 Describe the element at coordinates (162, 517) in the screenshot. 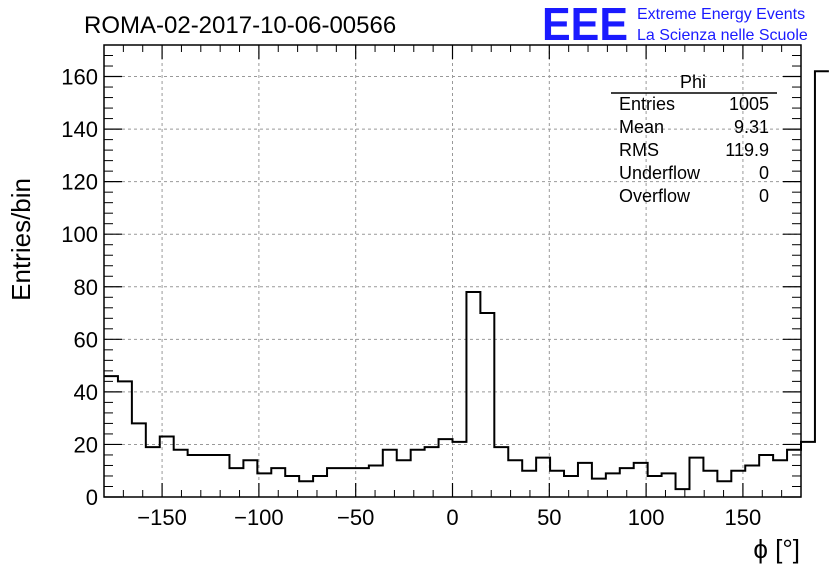

I see `x-tick-label: −150` at that location.